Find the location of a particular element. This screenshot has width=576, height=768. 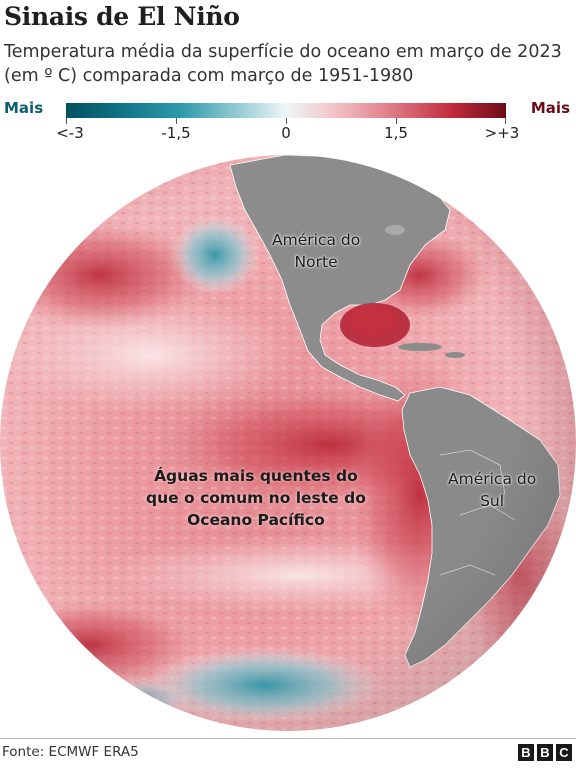

legend-tick-label: <-3 is located at coordinates (70, 133).